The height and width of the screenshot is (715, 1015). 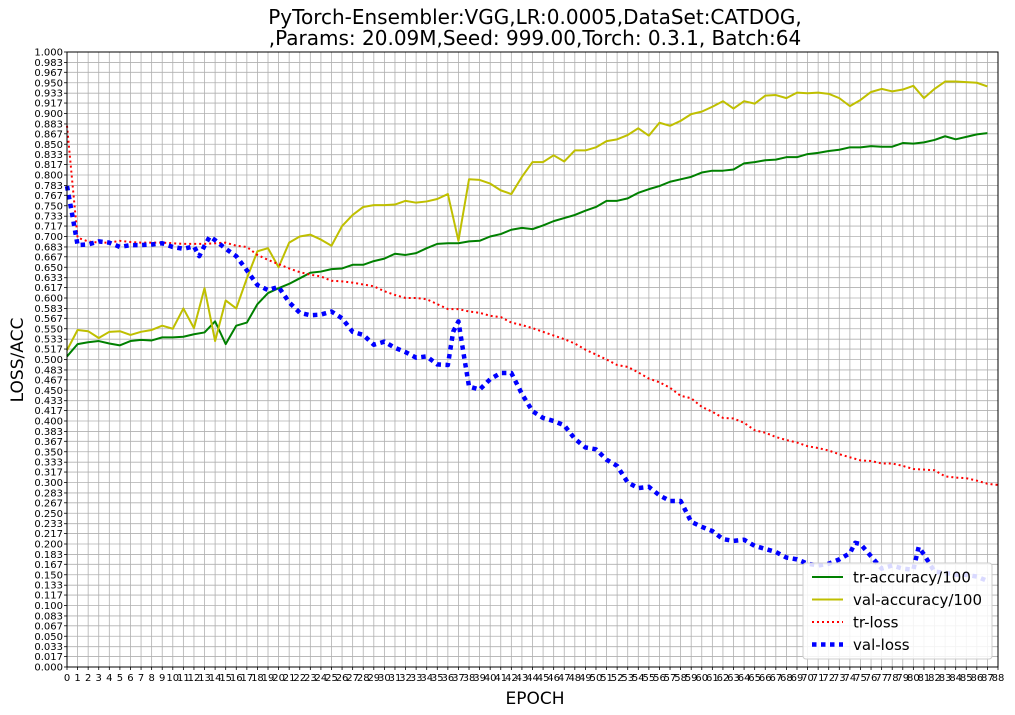 What do you see at coordinates (48, 596) in the screenshot?
I see `y-tick-label: 0.117` at bounding box center [48, 596].